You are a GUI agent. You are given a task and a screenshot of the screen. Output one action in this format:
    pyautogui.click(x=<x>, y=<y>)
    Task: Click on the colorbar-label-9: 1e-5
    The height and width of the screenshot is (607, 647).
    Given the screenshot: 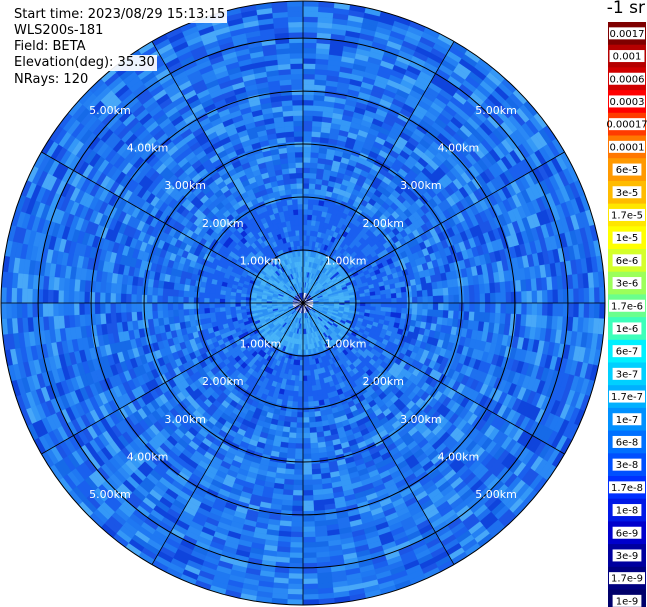 What is the action you would take?
    pyautogui.click(x=627, y=238)
    